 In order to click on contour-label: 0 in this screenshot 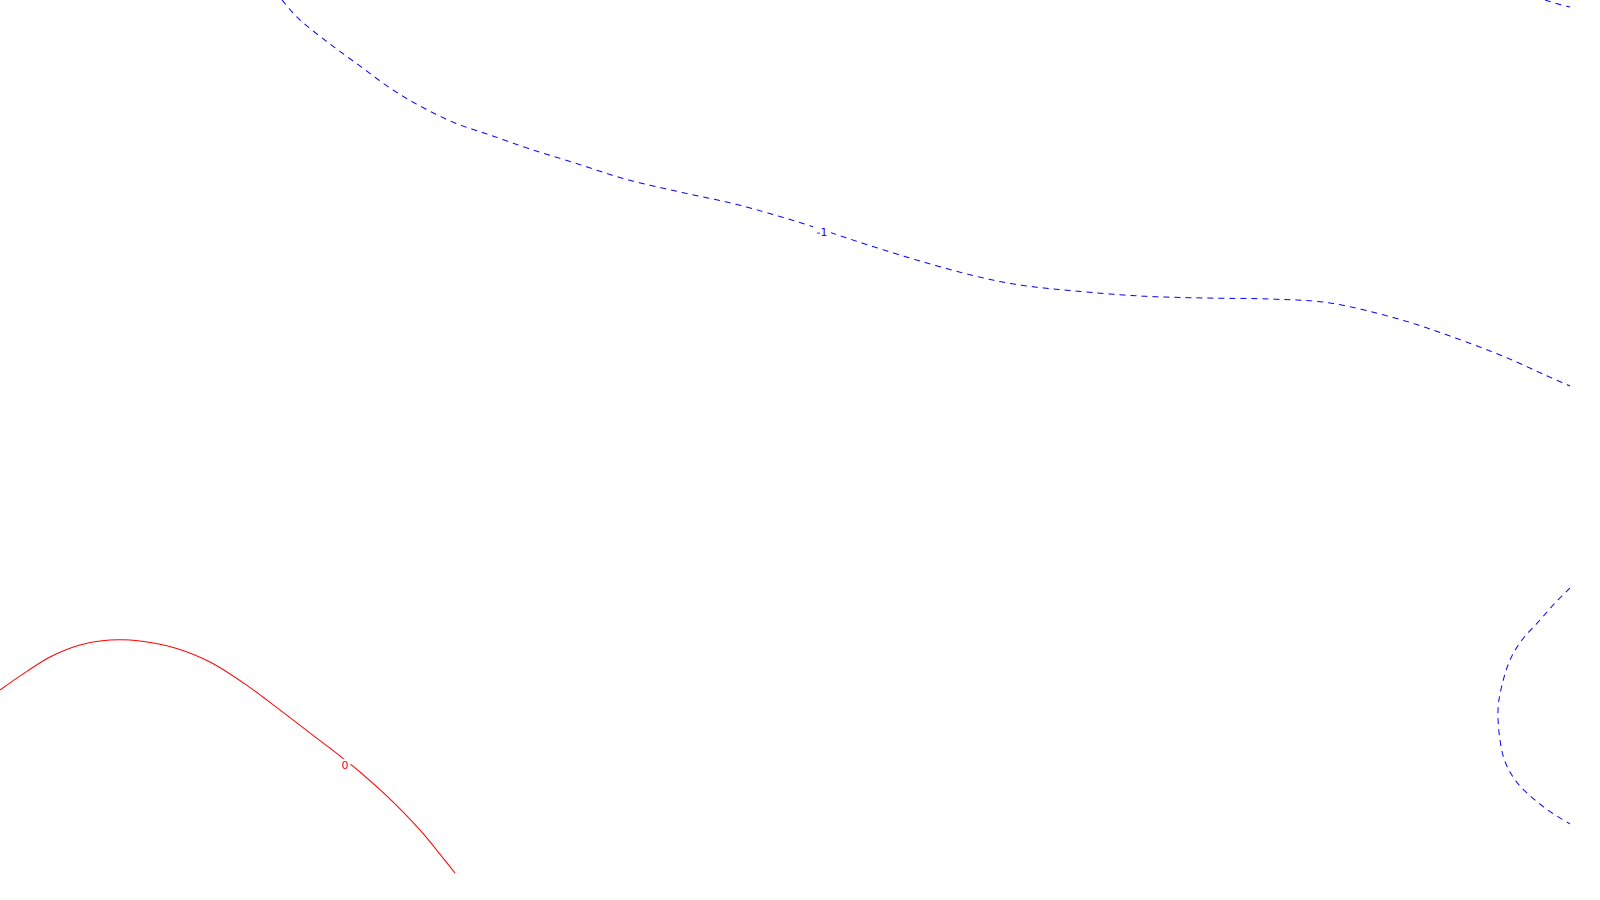, I will do `click(345, 765)`.